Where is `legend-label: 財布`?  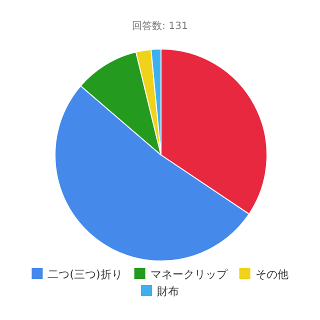 legend-label: 財布 is located at coordinates (168, 291).